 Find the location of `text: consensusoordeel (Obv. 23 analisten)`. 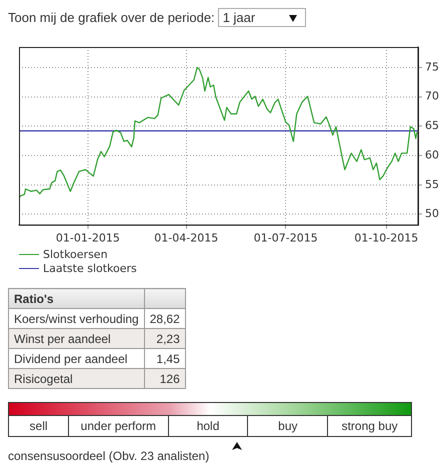

text: consensusoordeel (Obv. 23 analisten) is located at coordinates (109, 456).